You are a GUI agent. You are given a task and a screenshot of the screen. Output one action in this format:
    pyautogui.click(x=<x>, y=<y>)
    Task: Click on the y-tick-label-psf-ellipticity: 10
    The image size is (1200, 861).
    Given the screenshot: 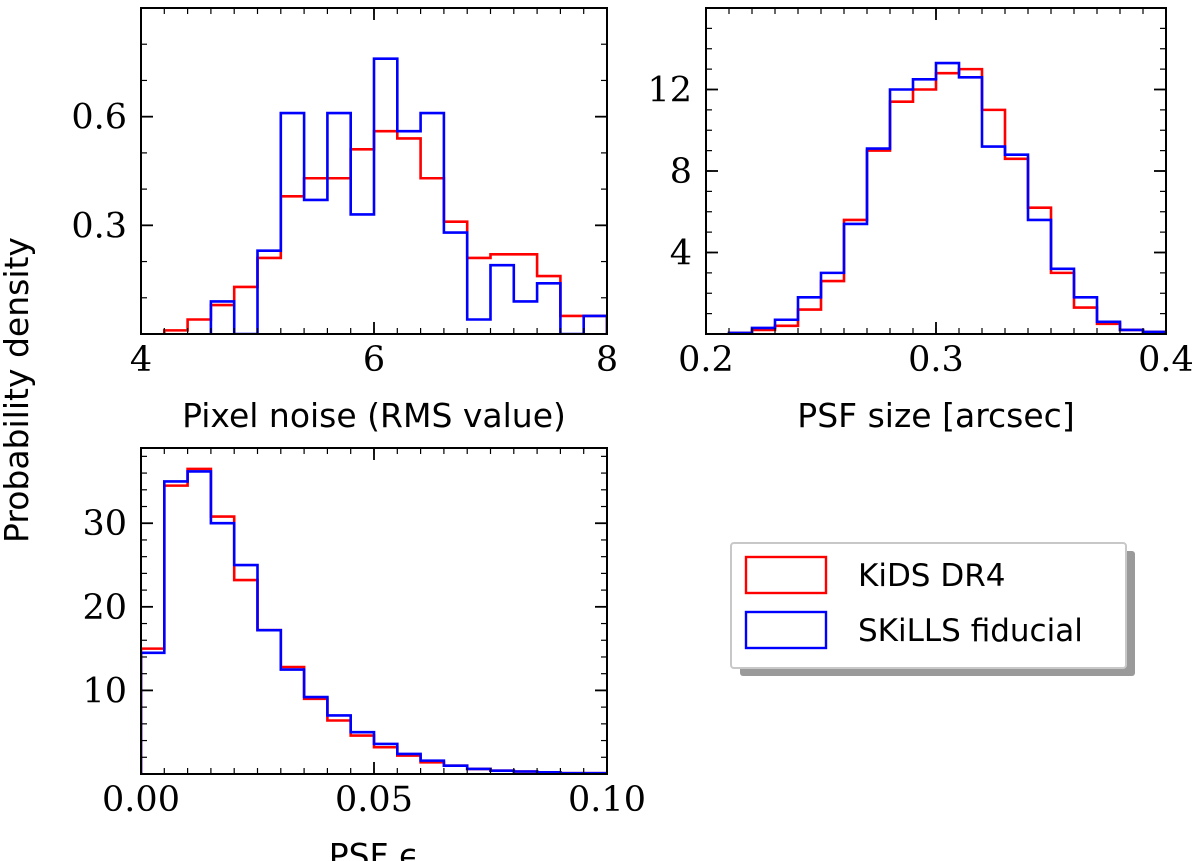 What is the action you would take?
    pyautogui.click(x=104, y=691)
    